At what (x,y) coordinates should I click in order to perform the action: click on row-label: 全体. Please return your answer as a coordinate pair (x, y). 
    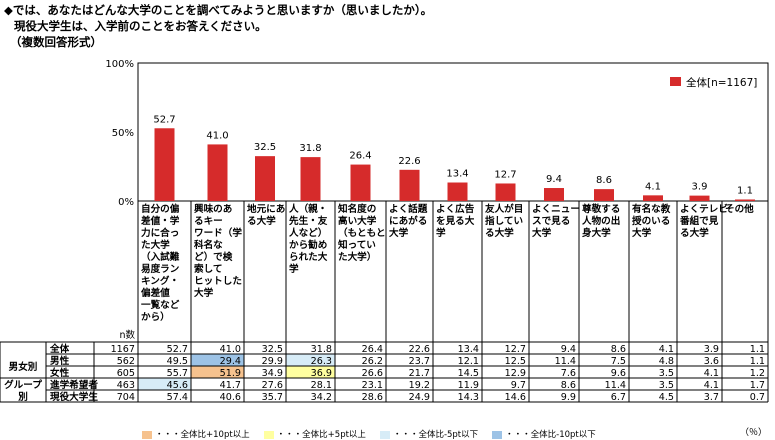
    Looking at the image, I should click on (59, 349).